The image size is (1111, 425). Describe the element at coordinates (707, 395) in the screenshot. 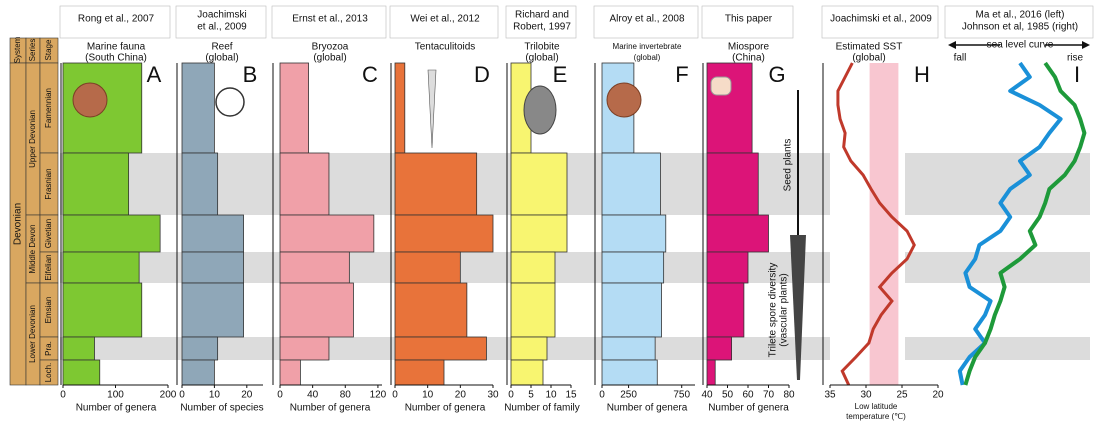

I see `x-tick-label: 40` at that location.